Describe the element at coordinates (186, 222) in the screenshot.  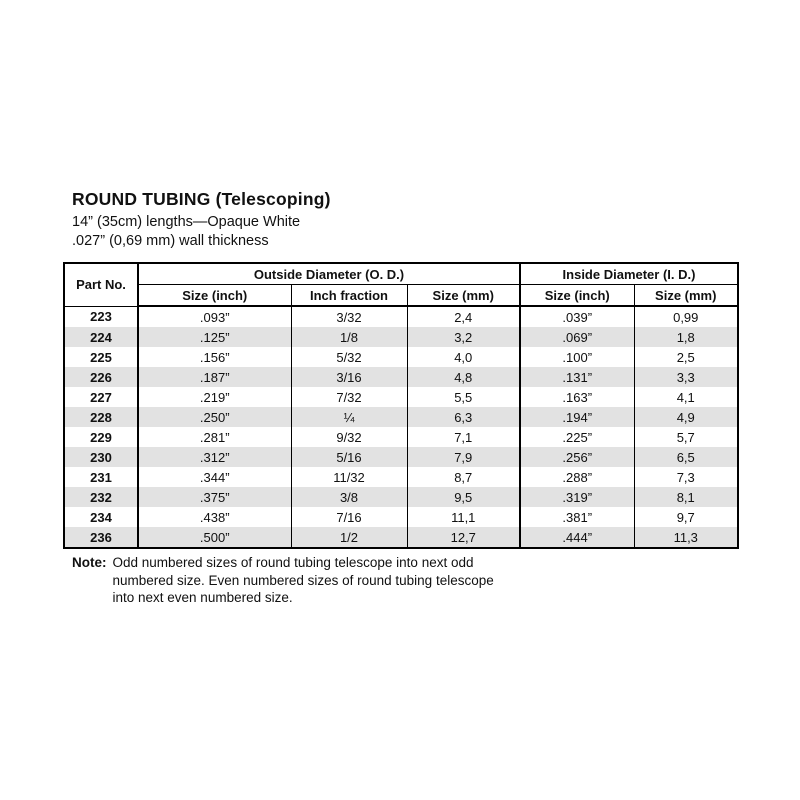
I see `subtitle-lengths: 14” (35cm) lengths—Opaque White` at that location.